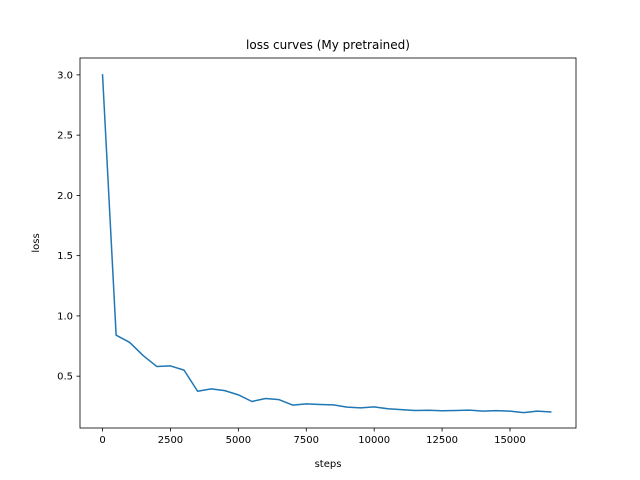 The width and height of the screenshot is (640, 480). Describe the element at coordinates (170, 440) in the screenshot. I see `x-tick-label: 2500` at that location.